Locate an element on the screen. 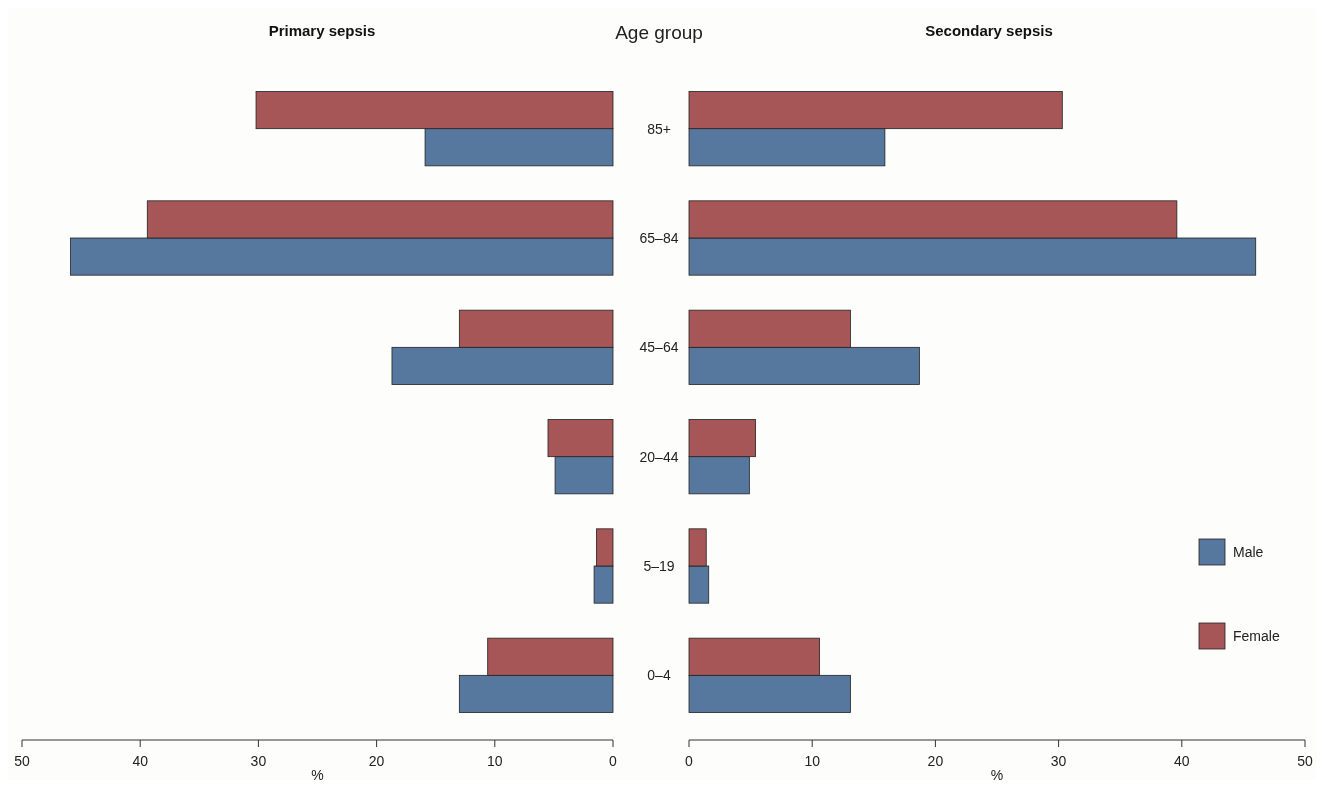  chart-title: Primary sepsis is located at coordinates (322, 30).